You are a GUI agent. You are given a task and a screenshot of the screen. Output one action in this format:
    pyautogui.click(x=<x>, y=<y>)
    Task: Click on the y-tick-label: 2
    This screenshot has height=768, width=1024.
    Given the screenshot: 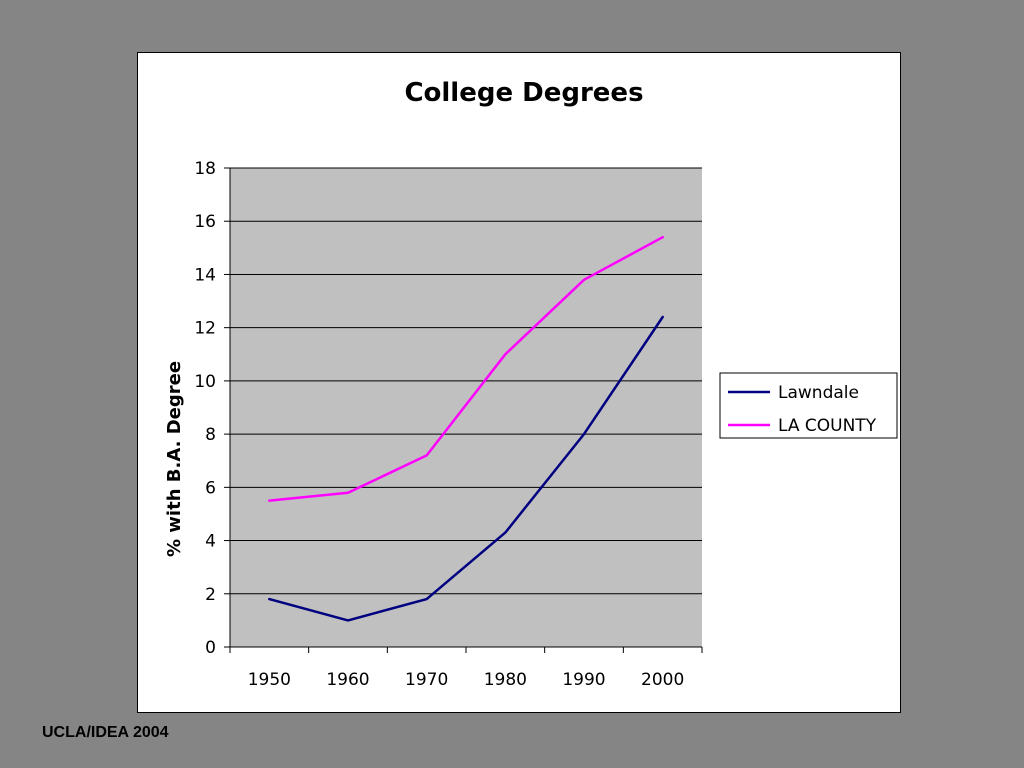 What is the action you would take?
    pyautogui.click(x=210, y=595)
    